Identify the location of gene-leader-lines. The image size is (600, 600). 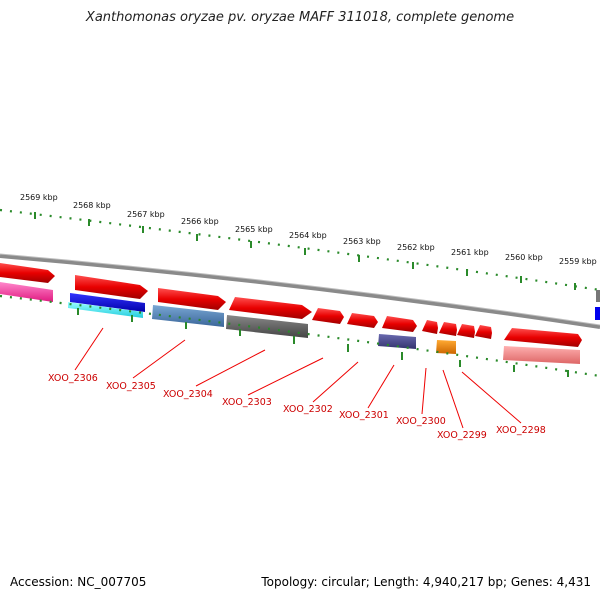
(298, 378).